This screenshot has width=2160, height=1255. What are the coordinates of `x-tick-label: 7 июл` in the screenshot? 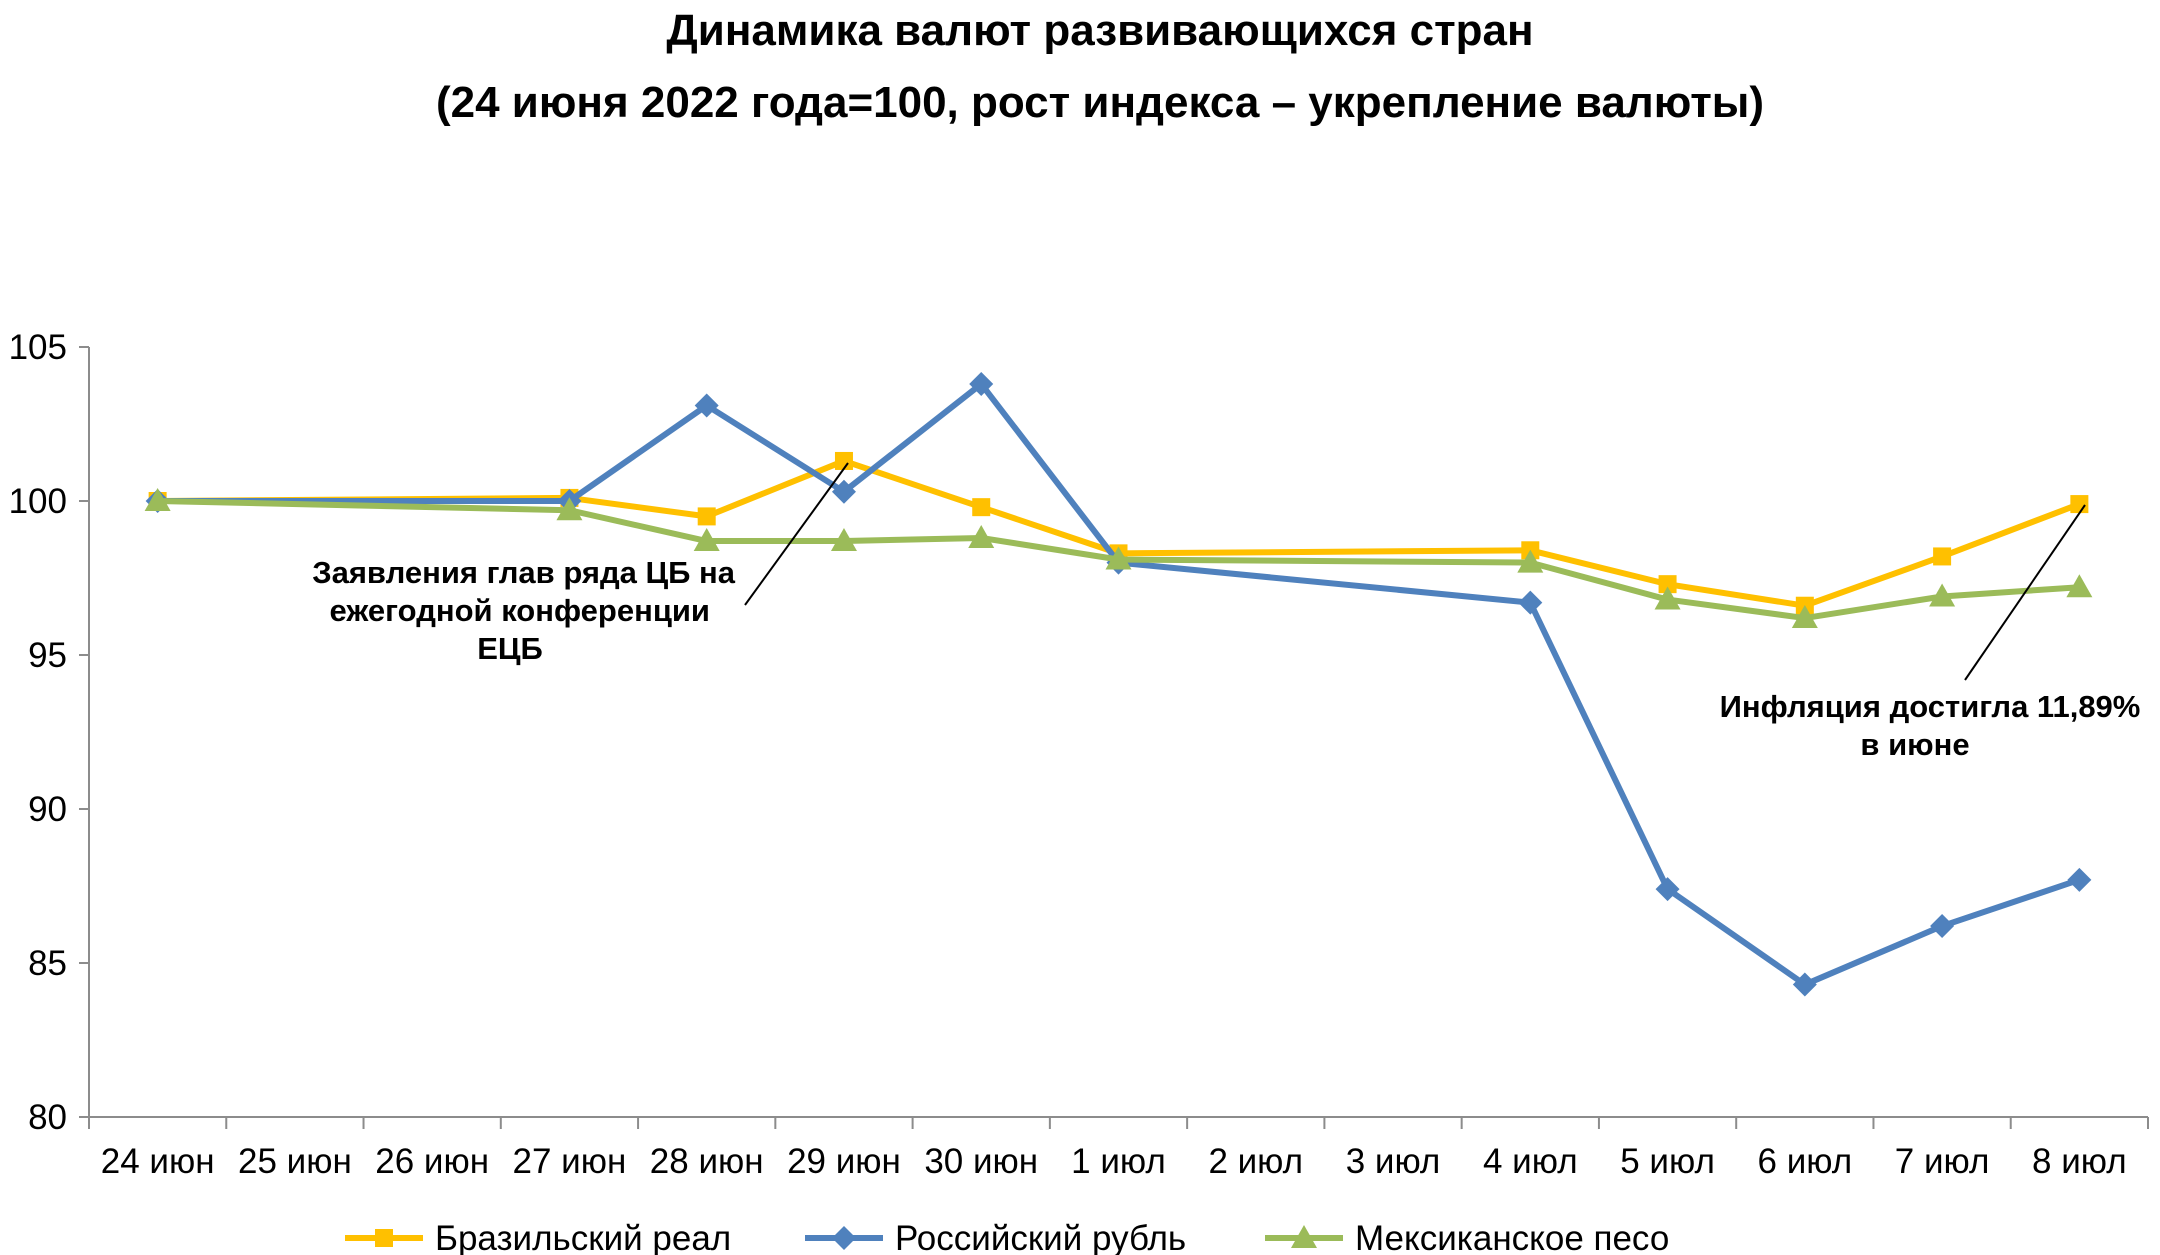 It's located at (1942, 1161).